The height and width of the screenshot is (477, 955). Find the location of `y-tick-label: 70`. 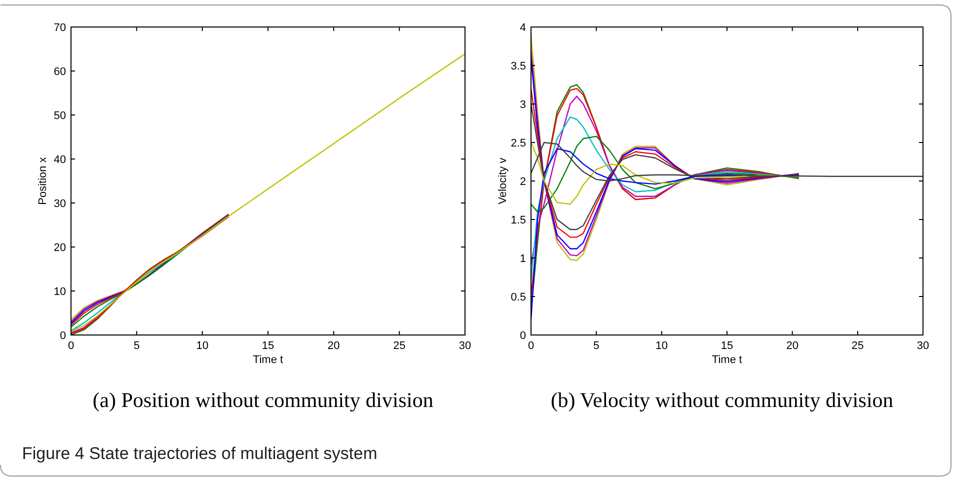

y-tick-label: 70 is located at coordinates (60, 28).